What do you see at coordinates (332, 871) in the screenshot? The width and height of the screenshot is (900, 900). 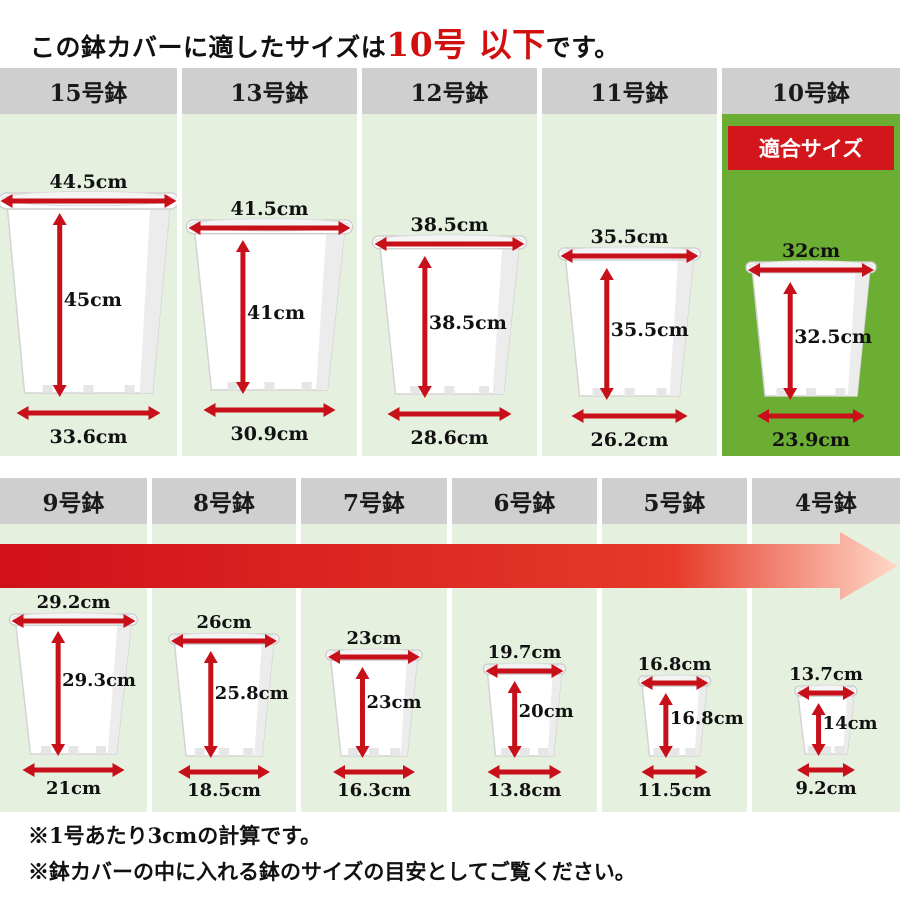 I see `note-2: ※鉢カバーの中に入れる鉢のサイズの目安としてご覧ください。` at bounding box center [332, 871].